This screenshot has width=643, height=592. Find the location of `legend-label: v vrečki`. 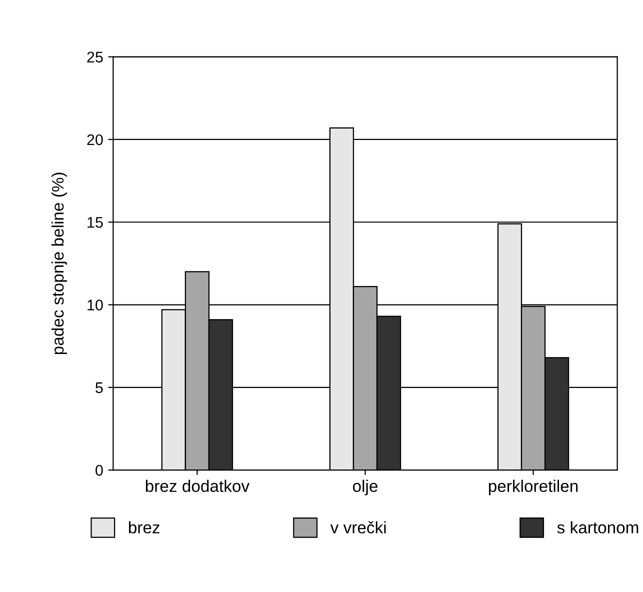

legend-label: v vrečki is located at coordinates (358, 527).